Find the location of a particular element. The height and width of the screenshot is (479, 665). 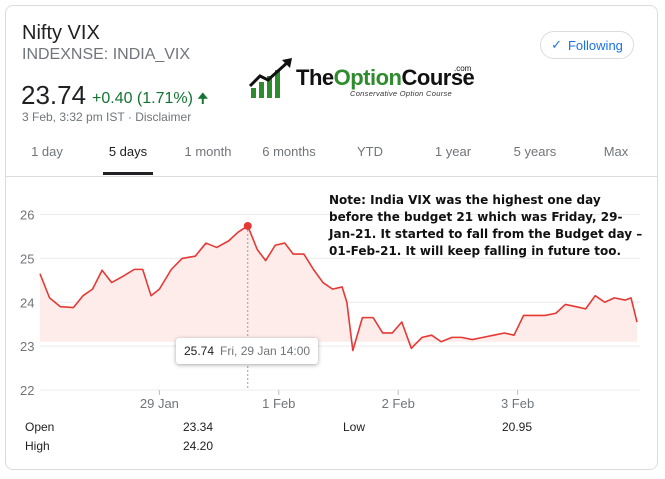

tooltip-value: 25.74 is located at coordinates (199, 351).